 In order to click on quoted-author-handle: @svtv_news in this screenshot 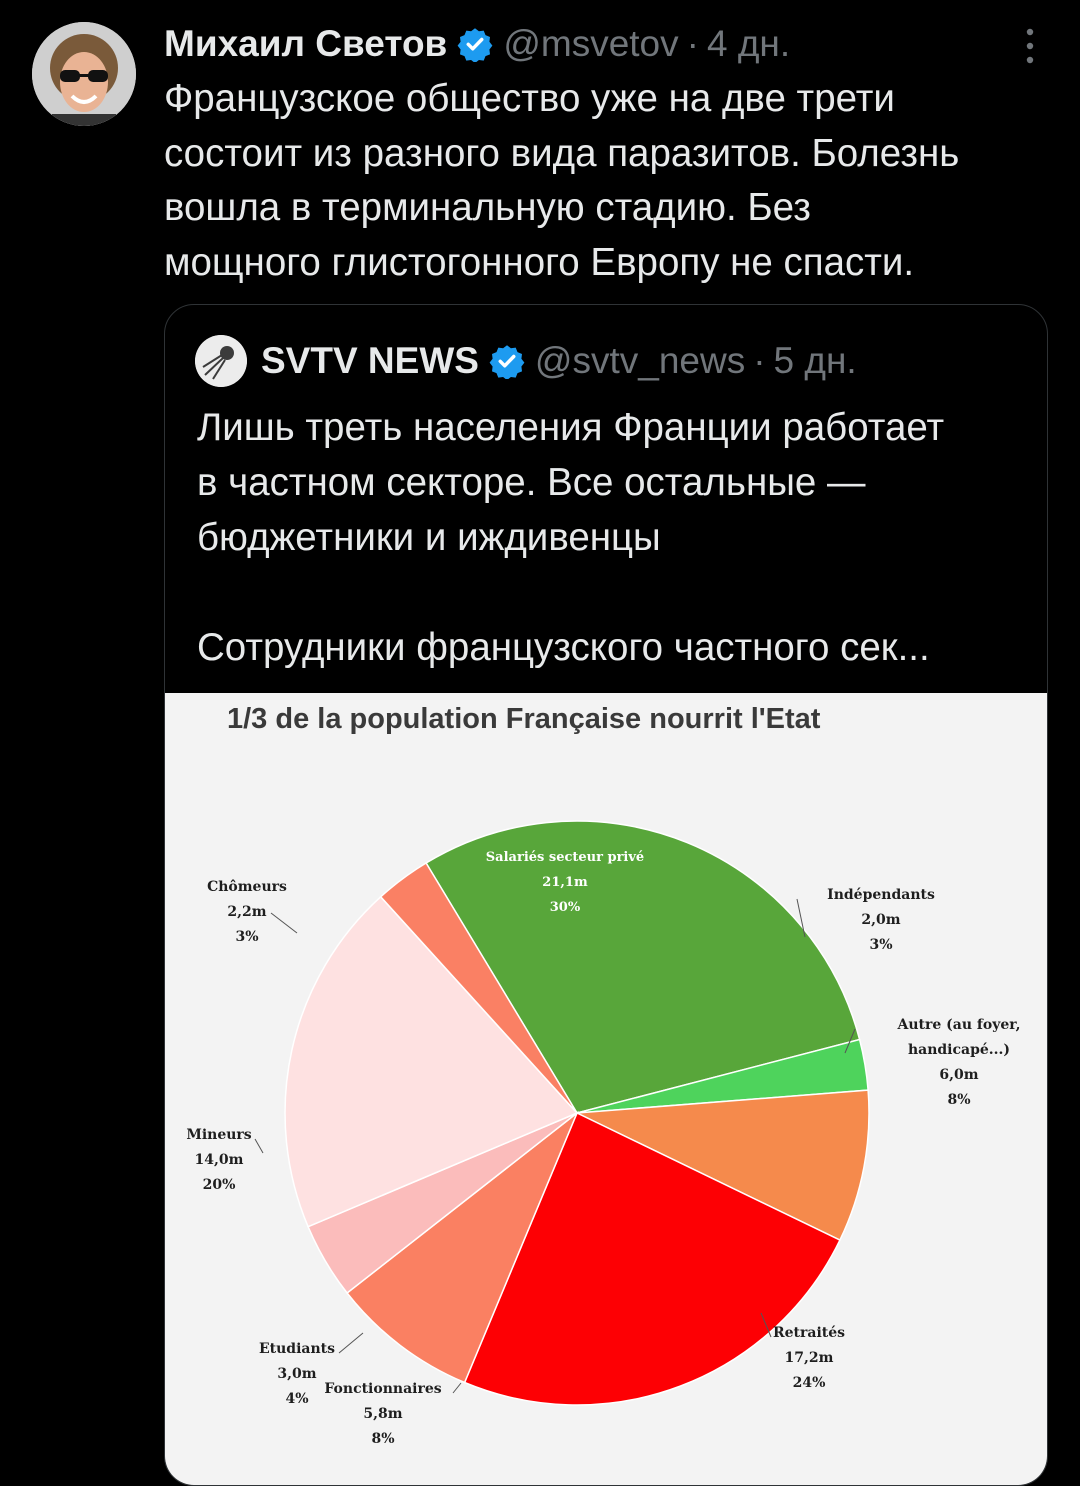, I will do `click(640, 360)`.